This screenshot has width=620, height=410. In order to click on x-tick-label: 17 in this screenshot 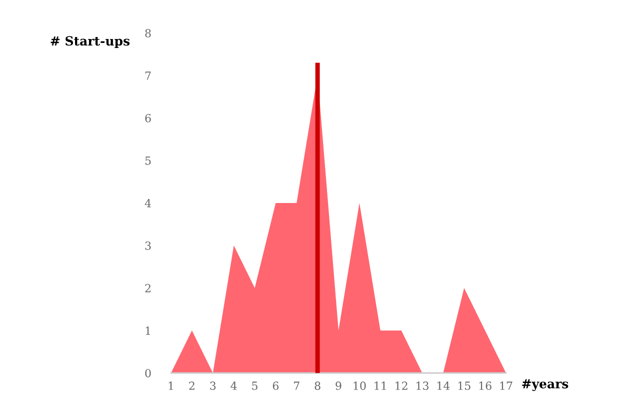, I will do `click(506, 386)`.